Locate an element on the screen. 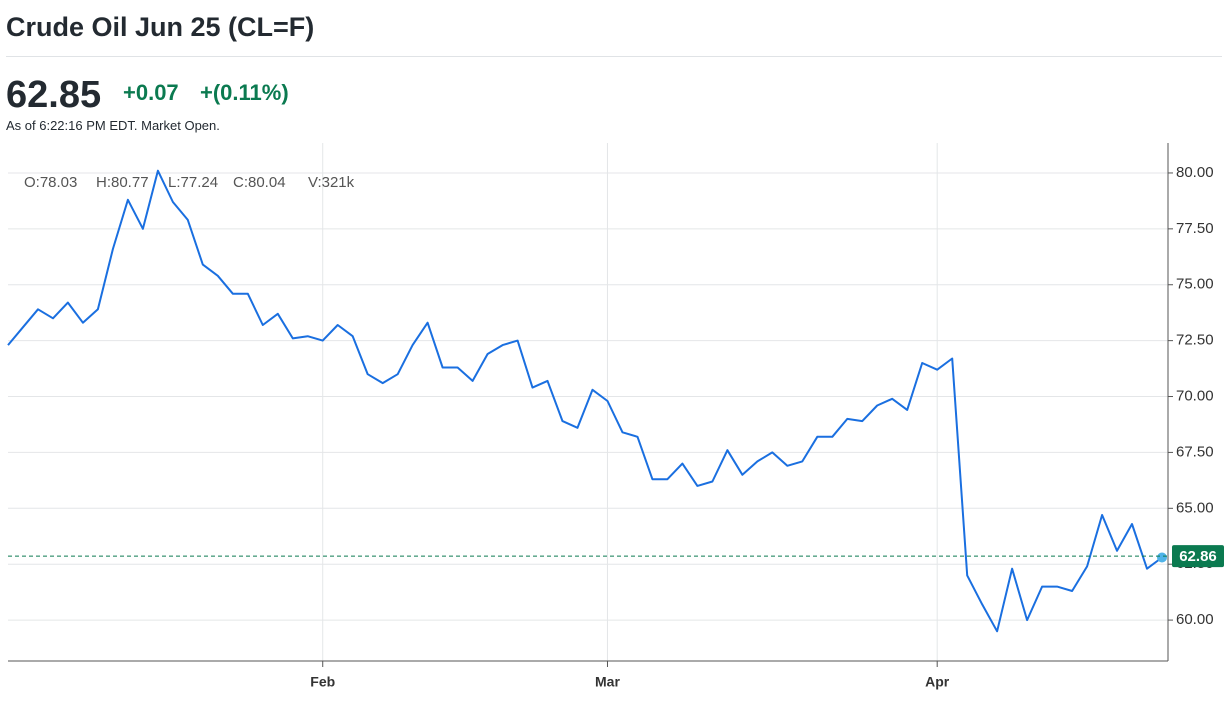  y-tick-label: 77.50 is located at coordinates (1195, 228).